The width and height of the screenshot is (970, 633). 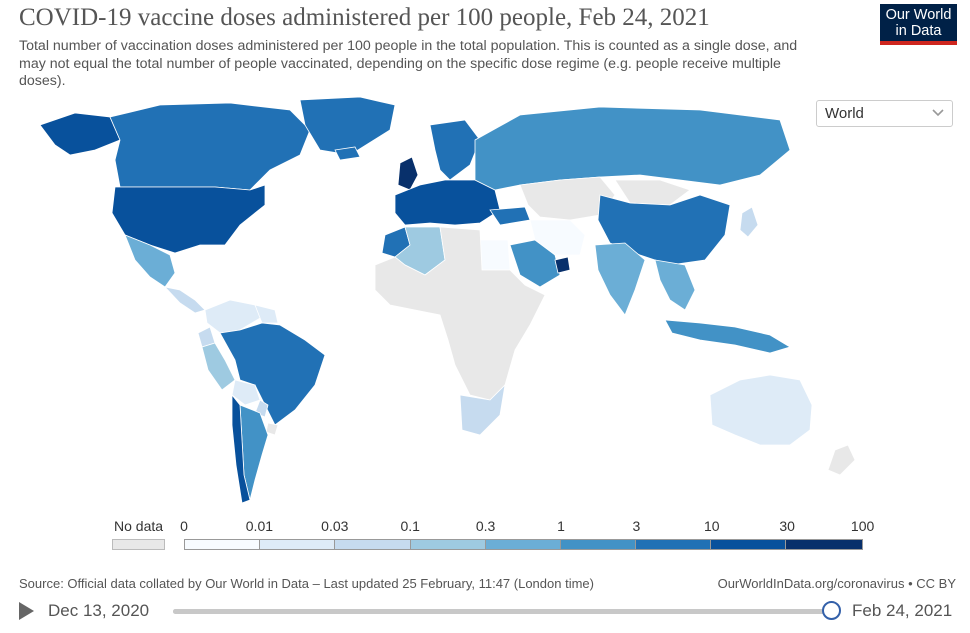 I want to click on legend-tick-label: 0.3, so click(x=485, y=526).